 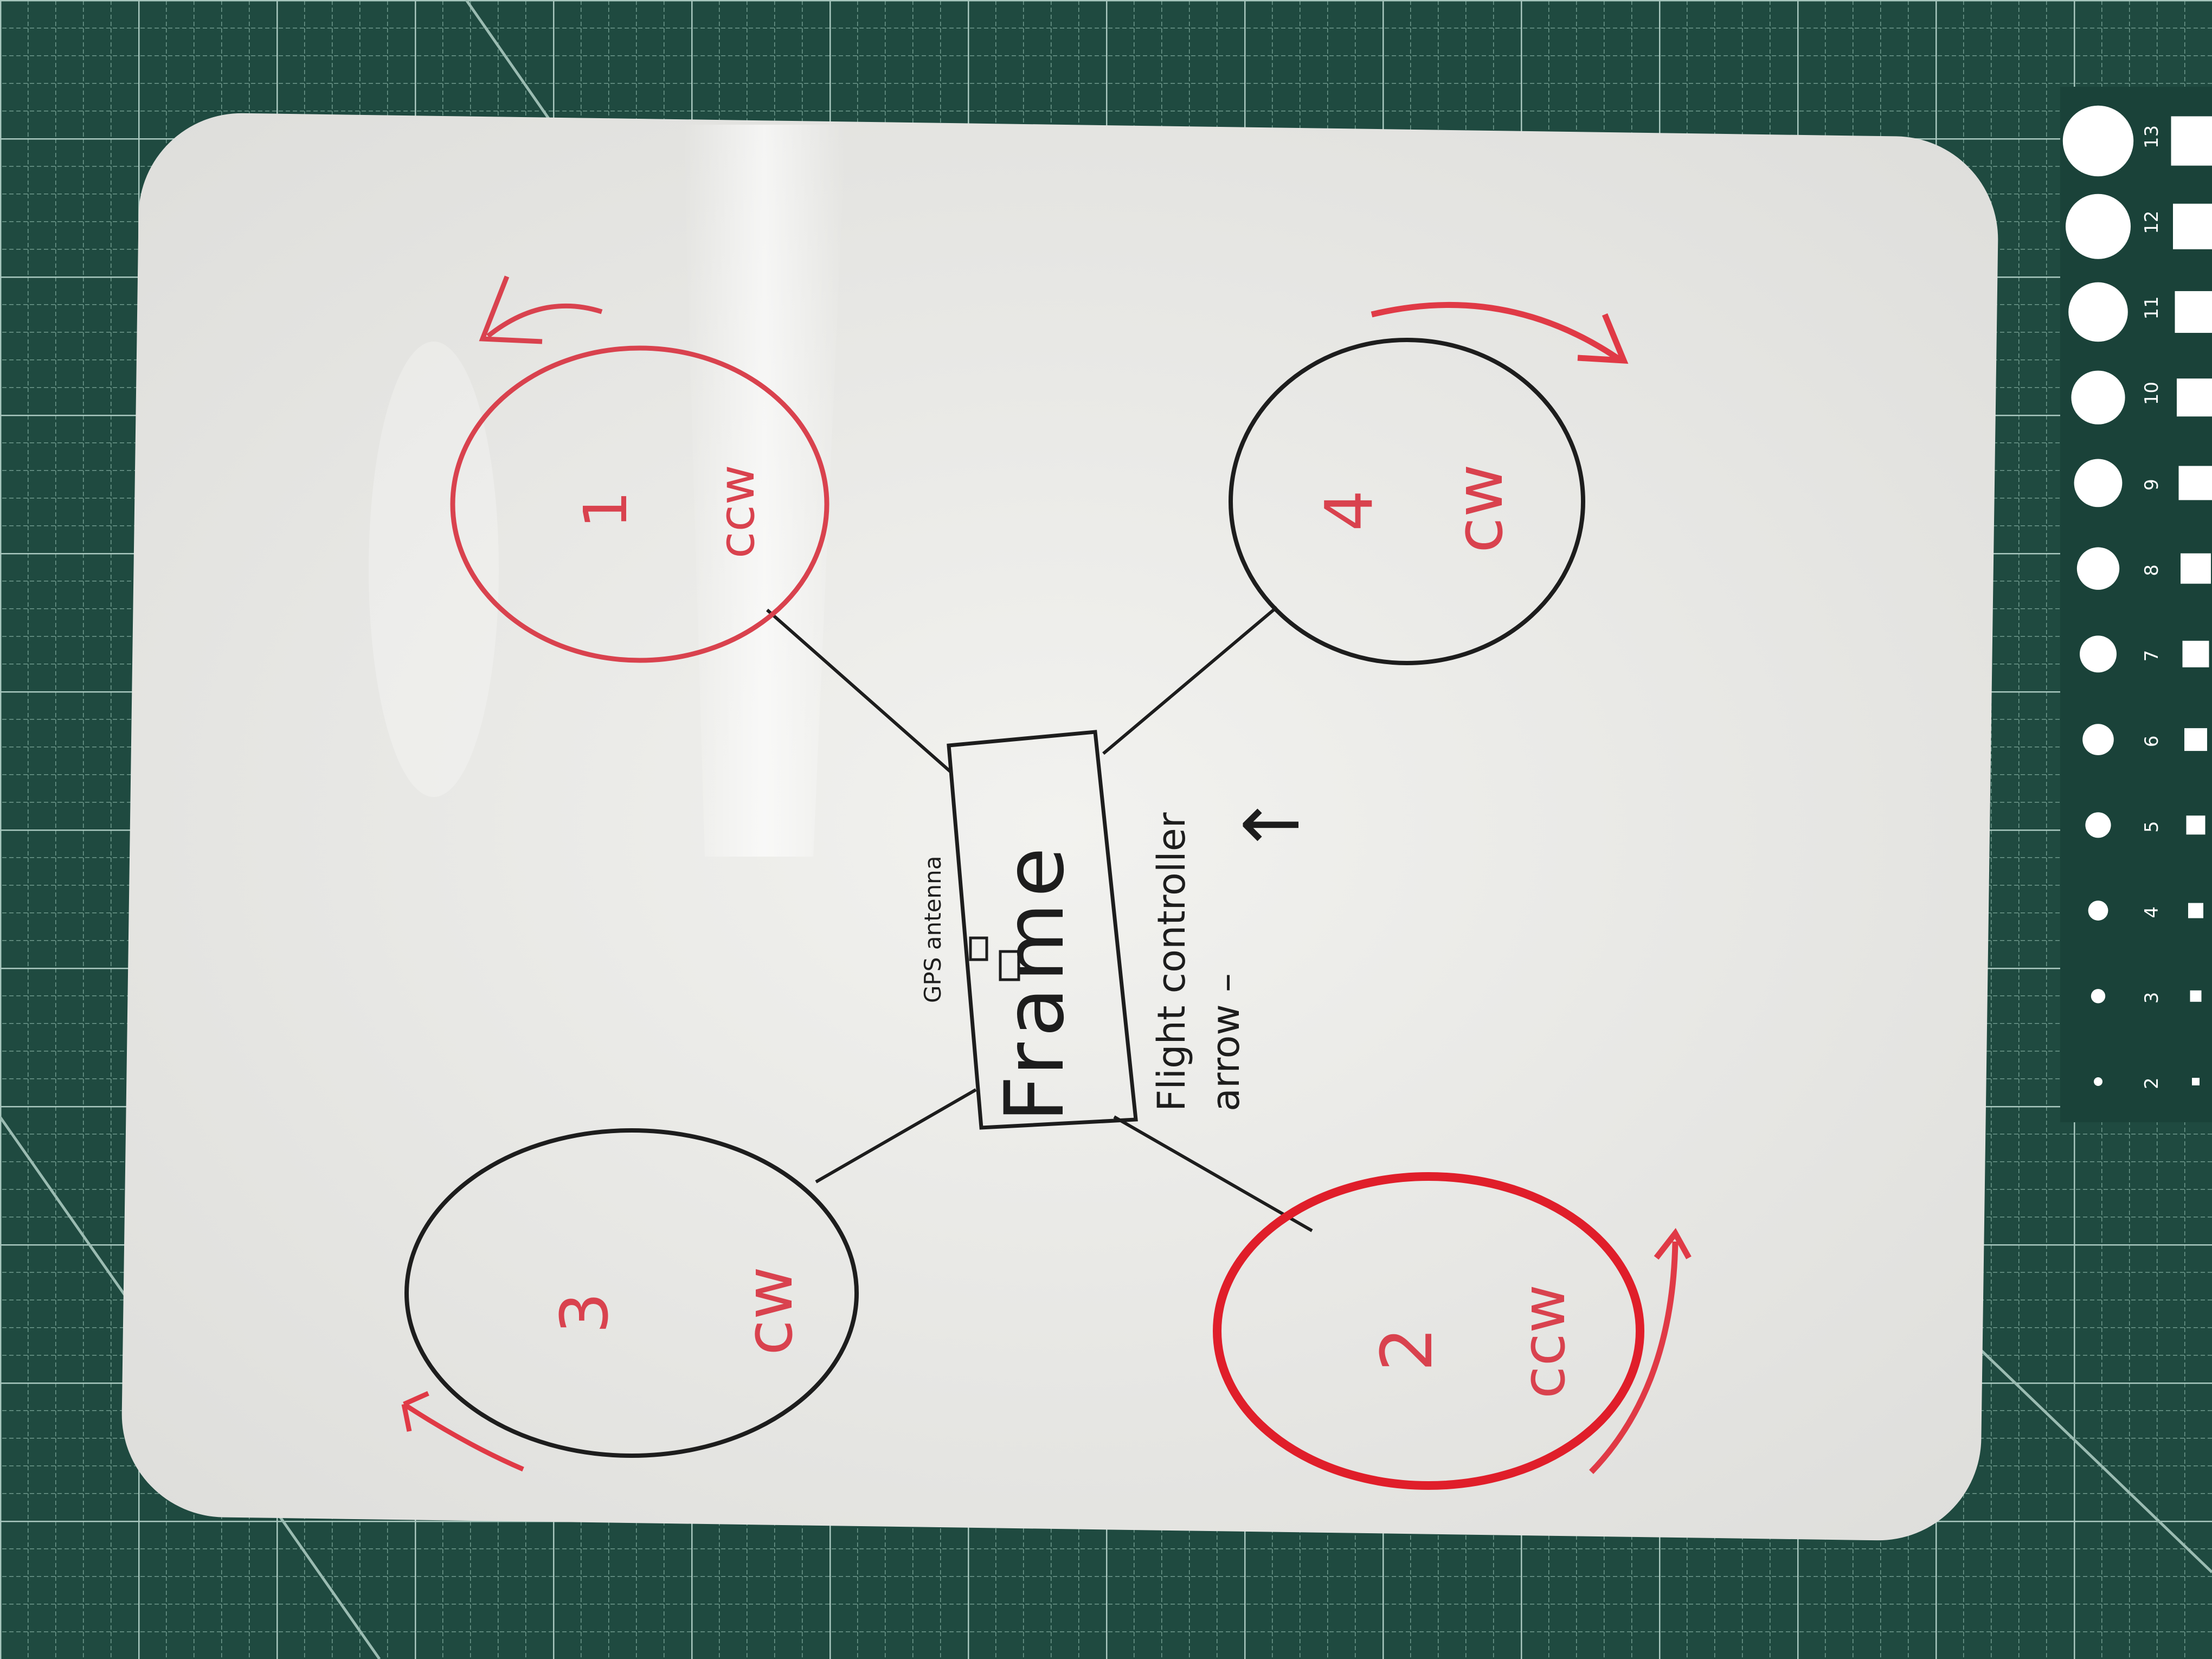 What do you see at coordinates (1479, 508) in the screenshot?
I see `motor-4-direction: cw` at bounding box center [1479, 508].